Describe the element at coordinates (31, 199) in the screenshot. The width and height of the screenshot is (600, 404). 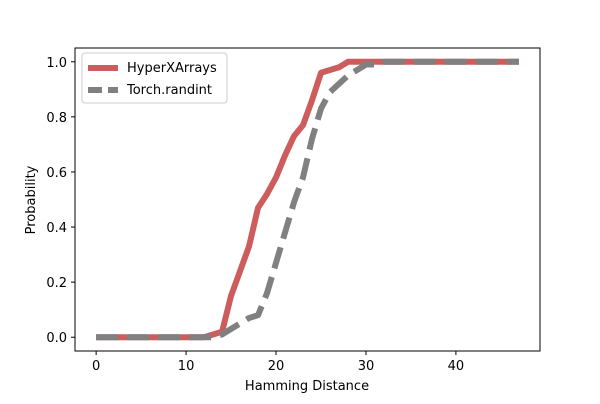
I see `y-axis-title: Probability` at that location.